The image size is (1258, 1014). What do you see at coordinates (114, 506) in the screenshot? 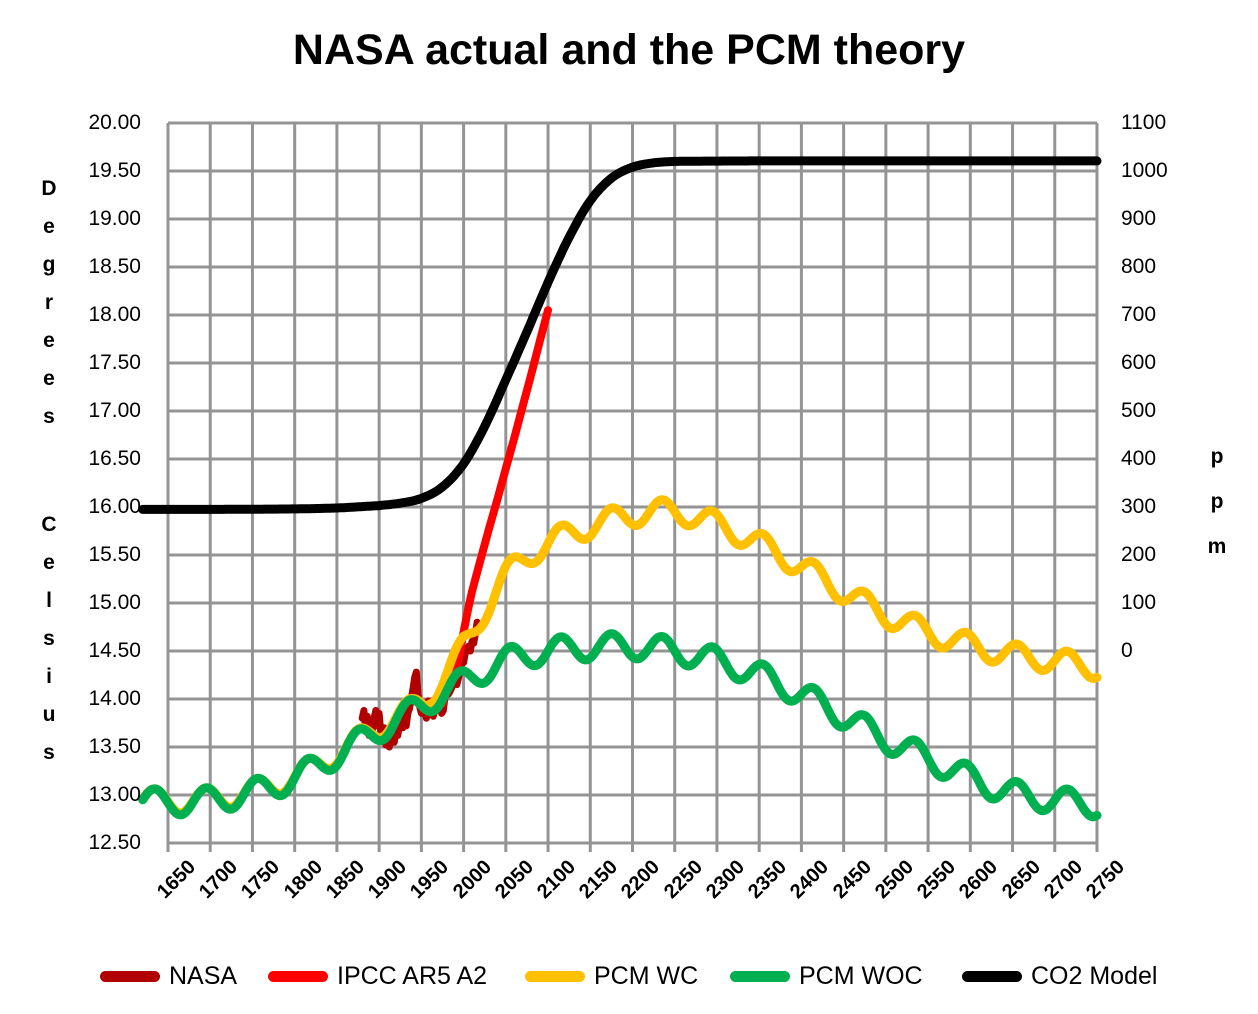
I see `y-left-tick-label: 16.00` at bounding box center [114, 506].